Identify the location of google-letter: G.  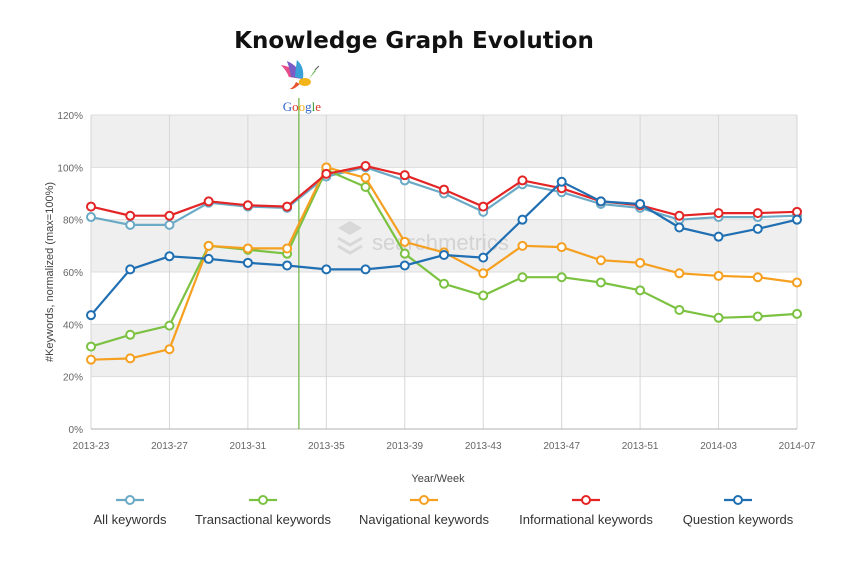
(287, 106).